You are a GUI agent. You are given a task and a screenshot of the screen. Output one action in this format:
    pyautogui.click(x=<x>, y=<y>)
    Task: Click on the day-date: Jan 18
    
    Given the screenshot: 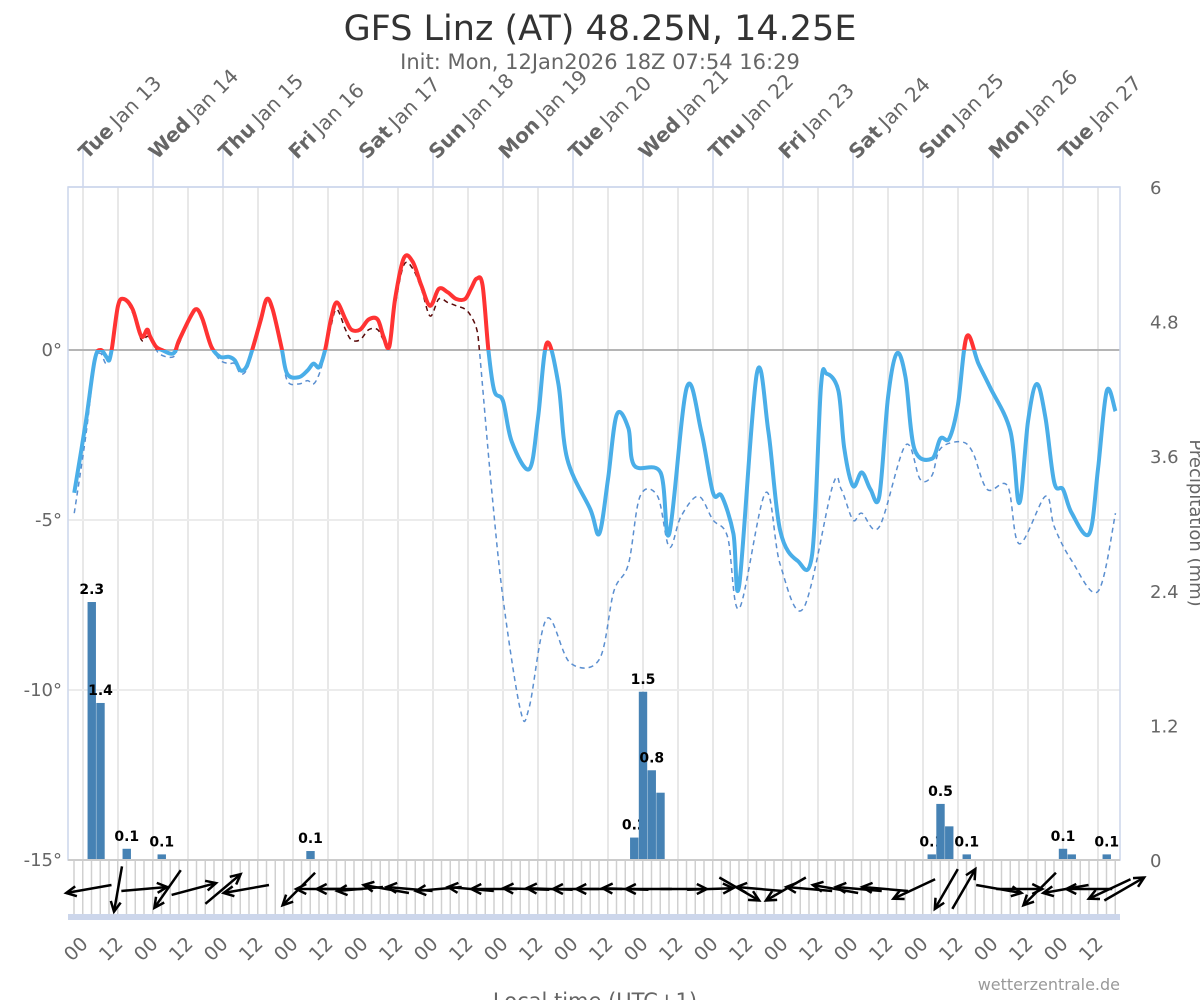 What is the action you would take?
    pyautogui.click(x=487, y=99)
    